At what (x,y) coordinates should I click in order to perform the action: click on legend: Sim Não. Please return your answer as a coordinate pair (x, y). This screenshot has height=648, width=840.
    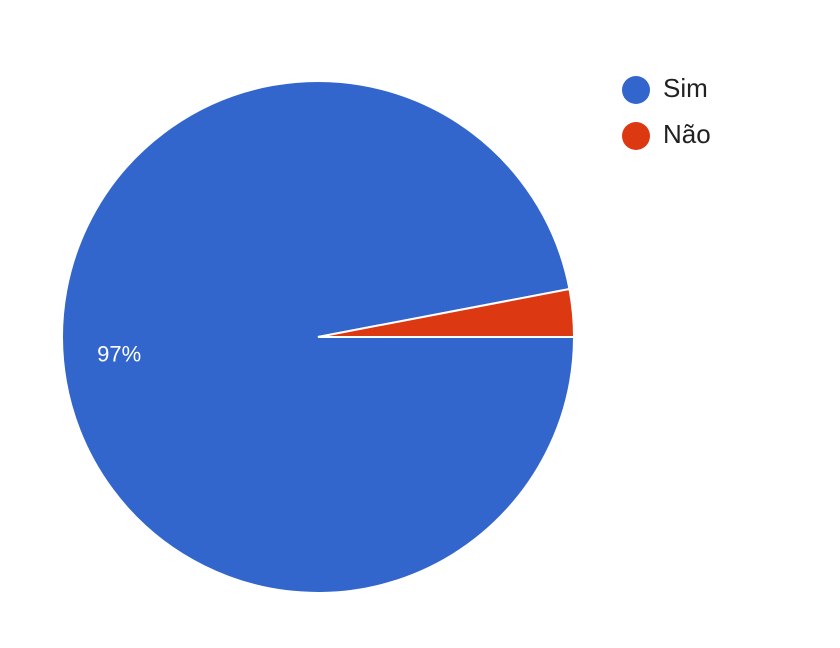
    Looking at the image, I should click on (666, 111).